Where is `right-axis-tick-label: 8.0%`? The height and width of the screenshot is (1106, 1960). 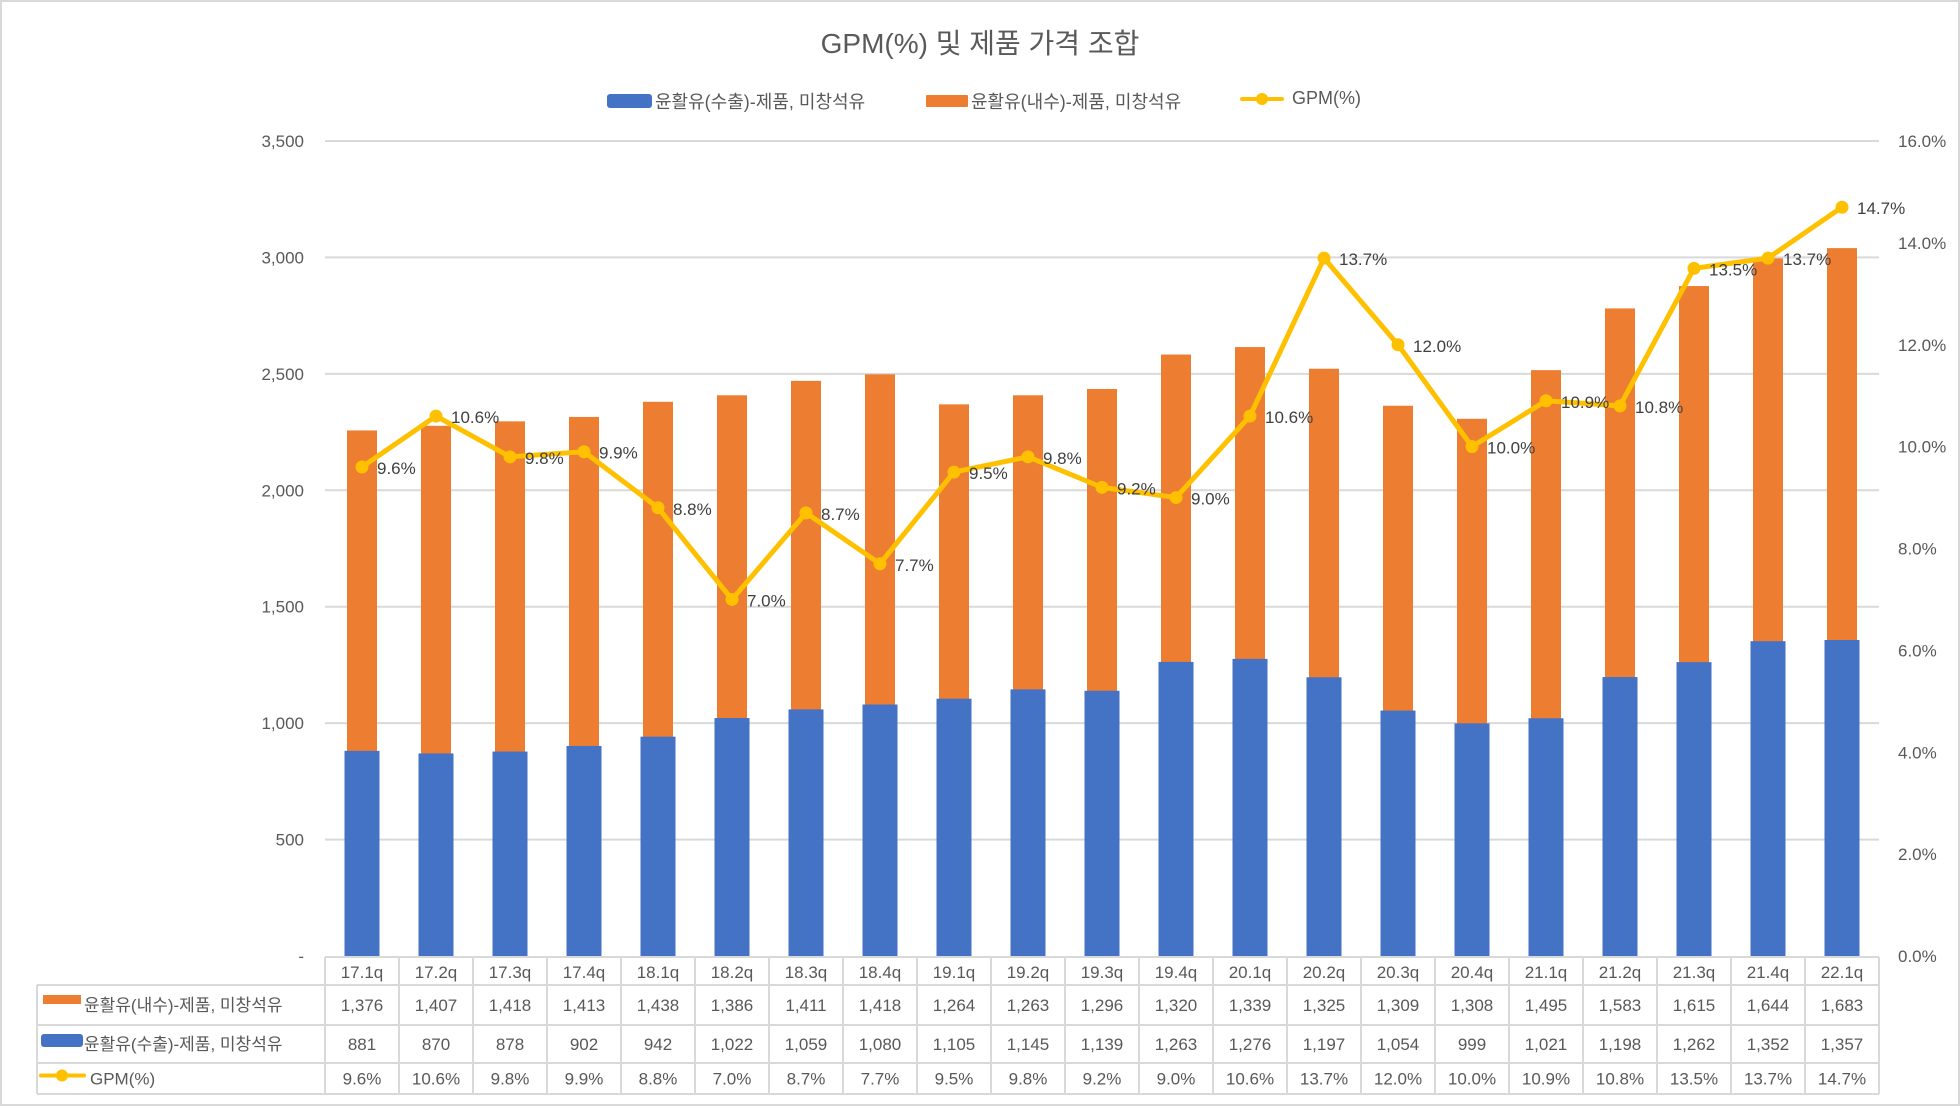 right-axis-tick-label: 8.0% is located at coordinates (1917, 549).